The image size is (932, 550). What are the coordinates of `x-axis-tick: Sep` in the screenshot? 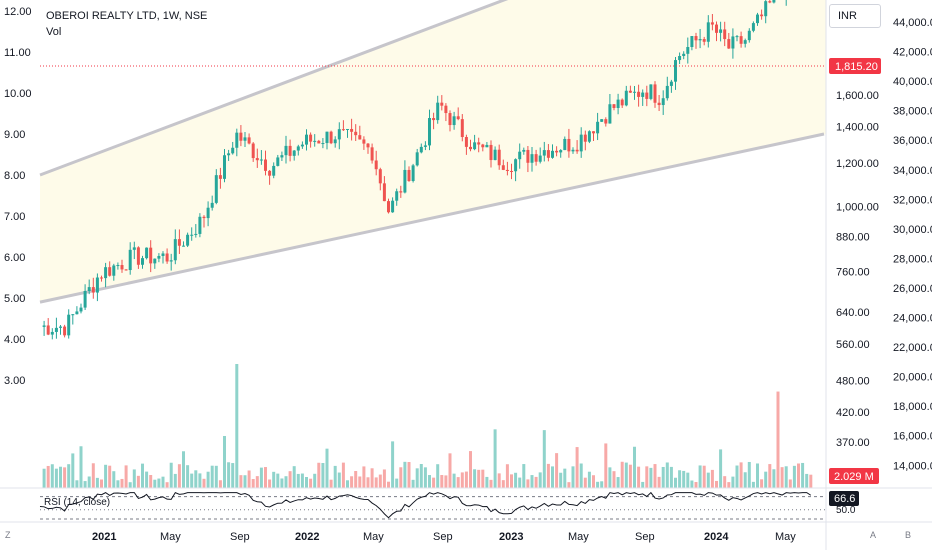 It's located at (645, 537).